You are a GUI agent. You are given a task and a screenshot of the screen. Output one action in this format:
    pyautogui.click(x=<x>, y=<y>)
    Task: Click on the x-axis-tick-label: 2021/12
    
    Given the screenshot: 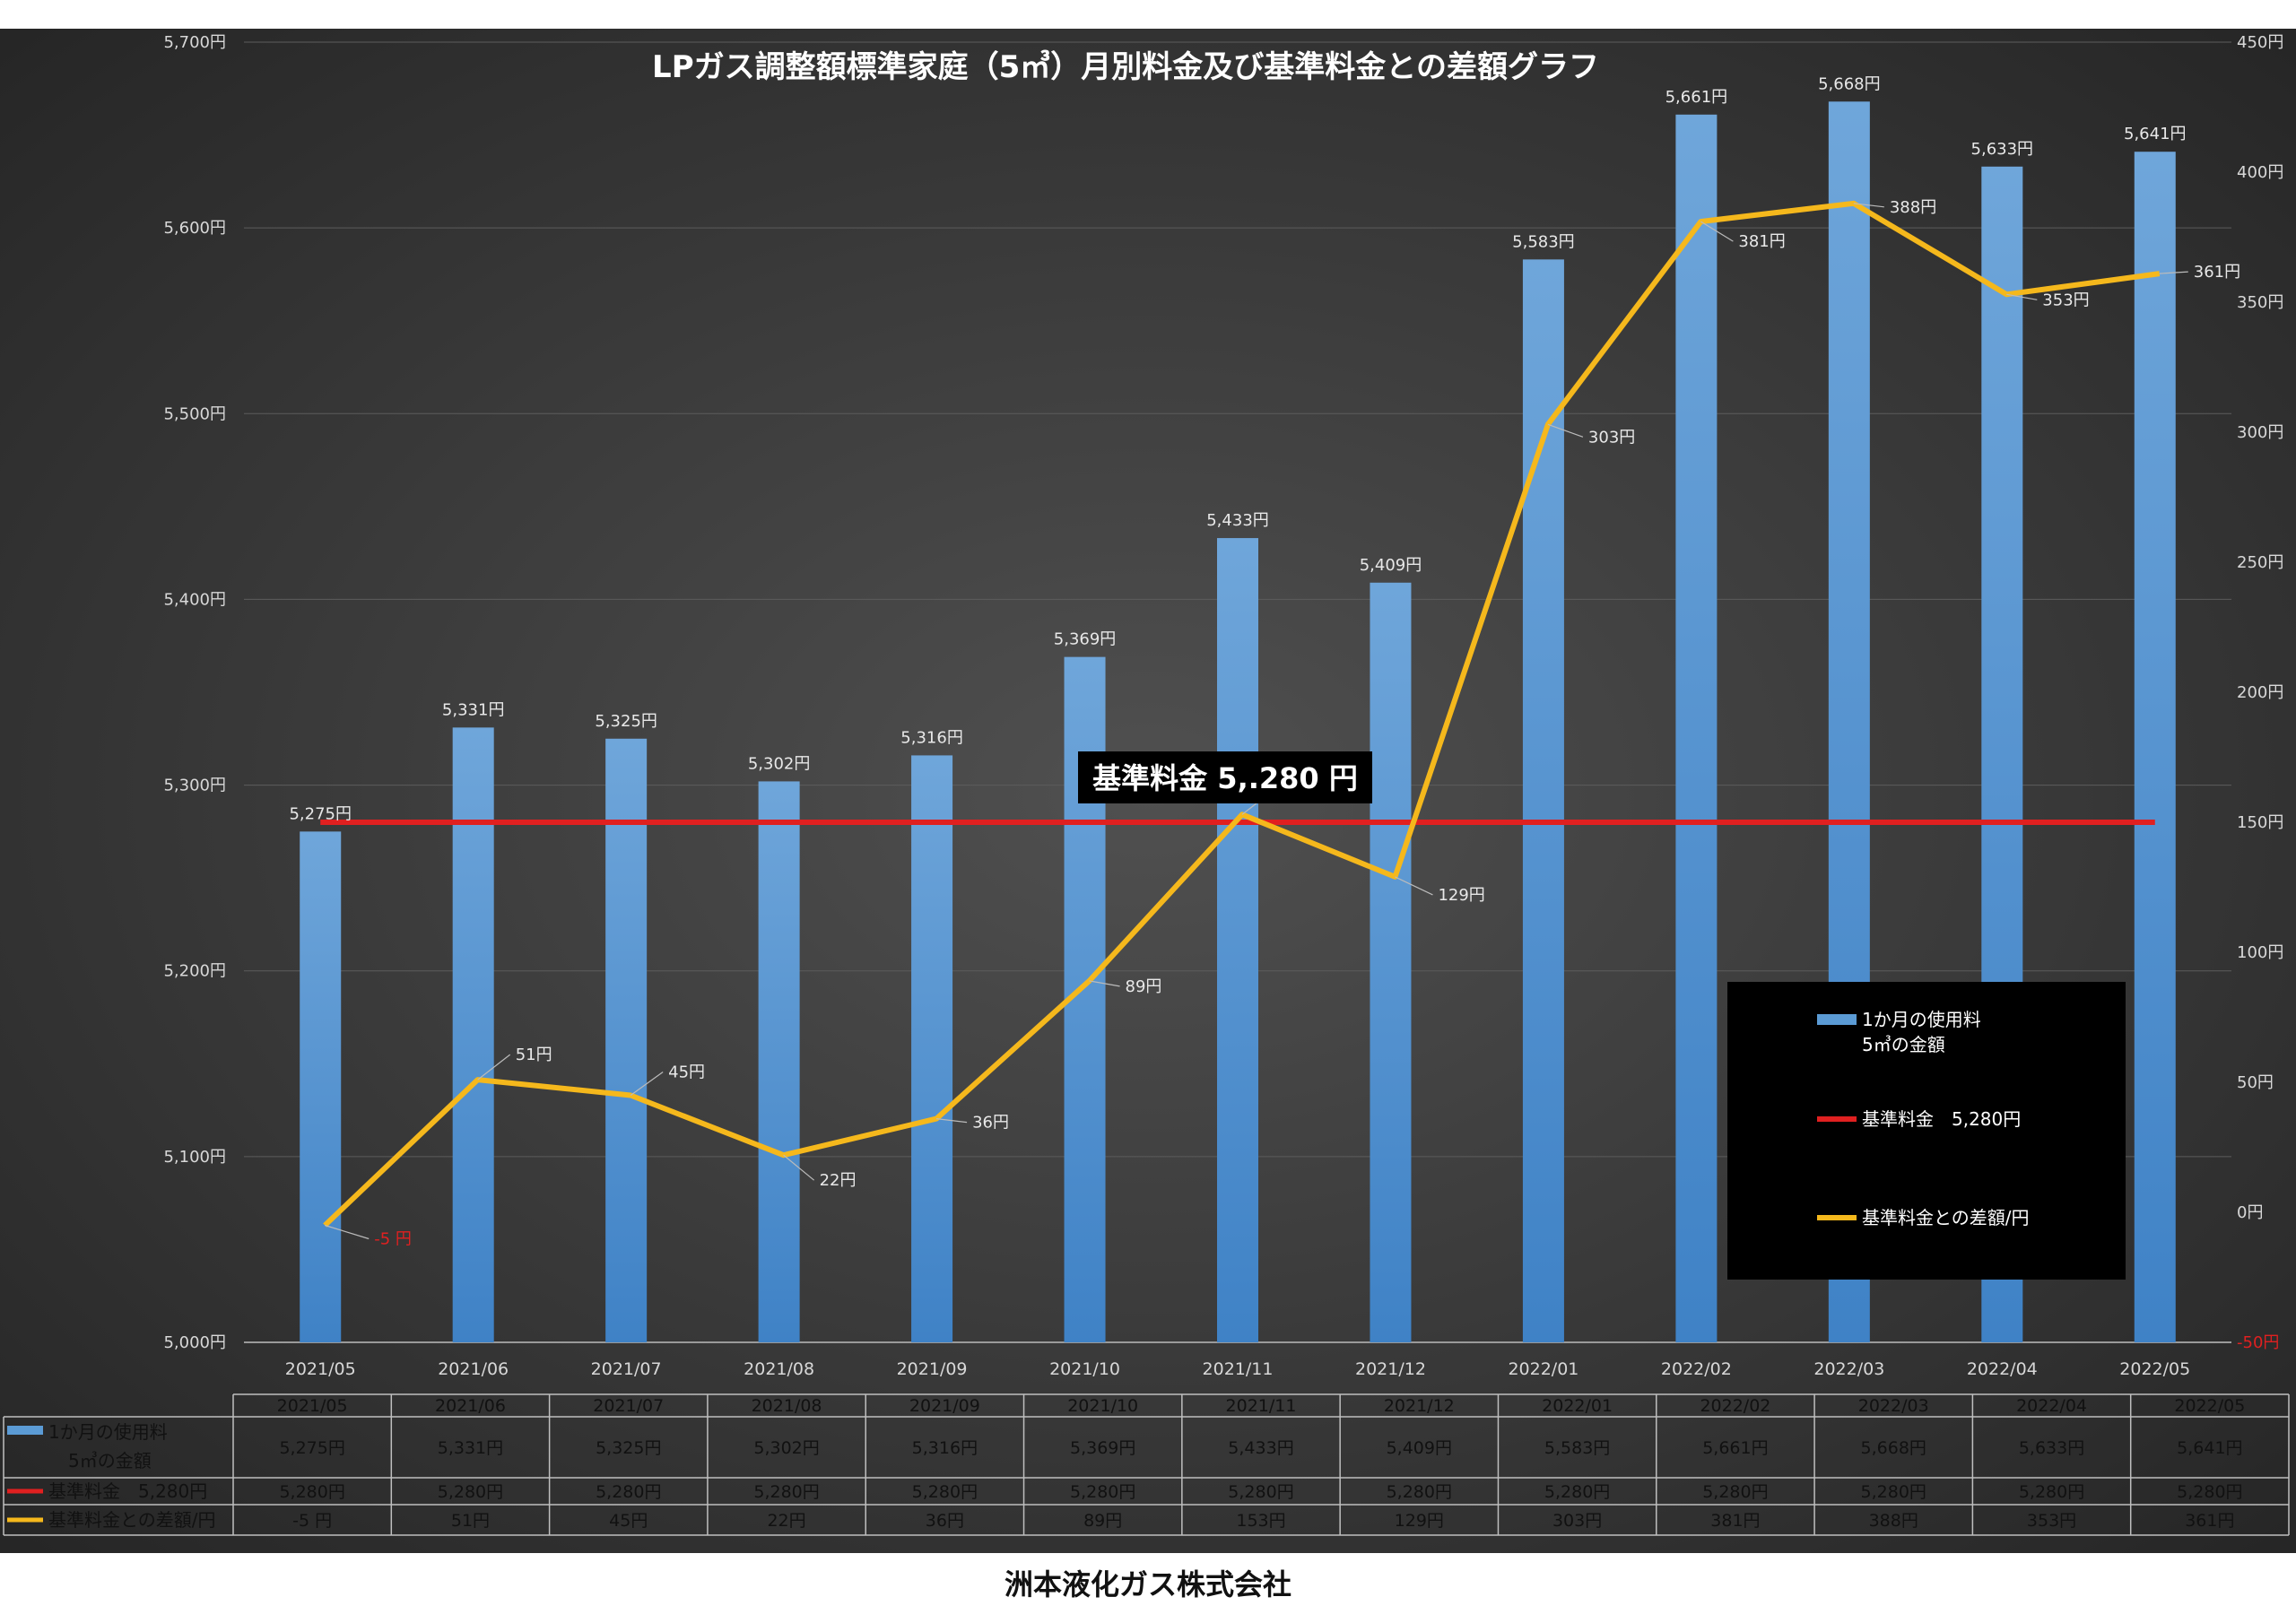 What is the action you would take?
    pyautogui.click(x=1390, y=1369)
    